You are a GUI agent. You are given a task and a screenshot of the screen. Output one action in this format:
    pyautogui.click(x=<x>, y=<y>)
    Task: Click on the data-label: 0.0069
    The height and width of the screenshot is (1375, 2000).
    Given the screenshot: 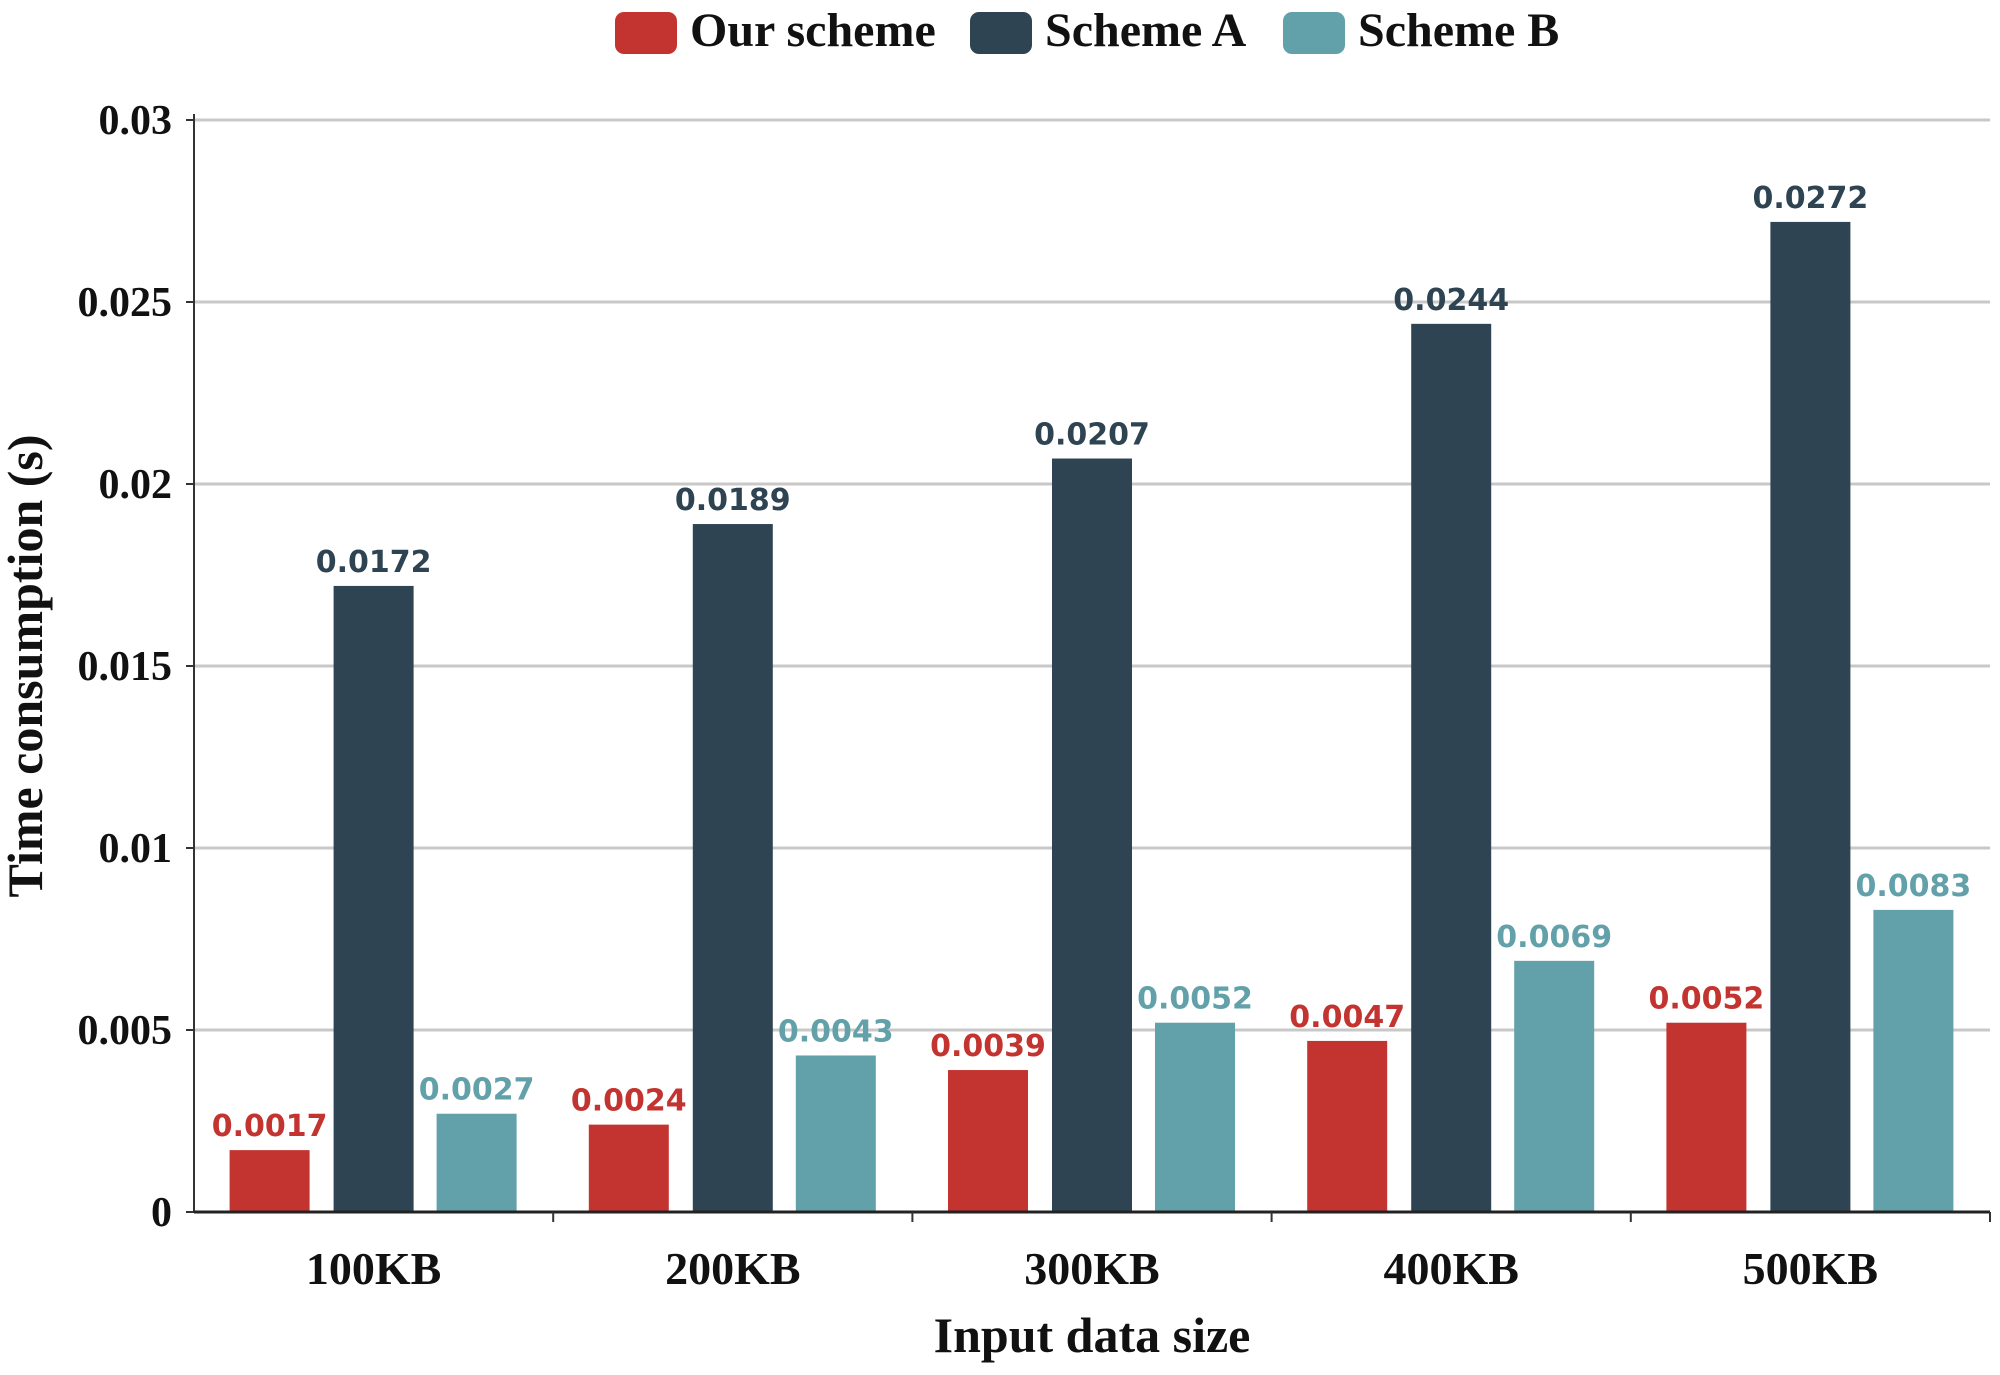 What is the action you would take?
    pyautogui.click(x=1554, y=937)
    